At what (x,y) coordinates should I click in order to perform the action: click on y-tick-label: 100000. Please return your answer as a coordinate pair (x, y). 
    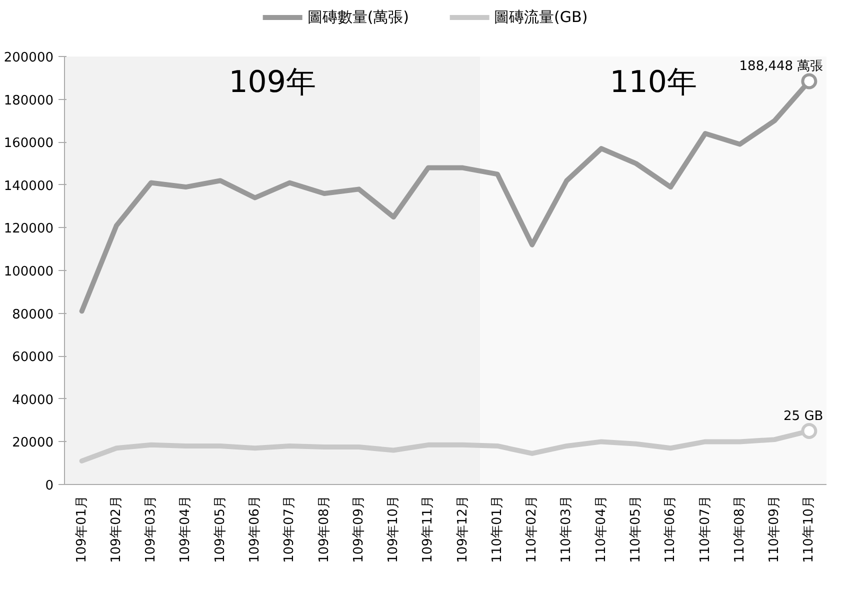
    Looking at the image, I should click on (29, 272).